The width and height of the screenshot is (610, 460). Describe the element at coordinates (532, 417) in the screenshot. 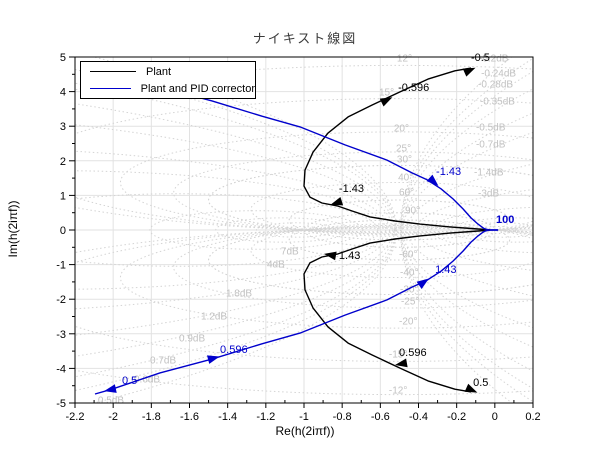

I see `x-tick-label: 0.2` at that location.